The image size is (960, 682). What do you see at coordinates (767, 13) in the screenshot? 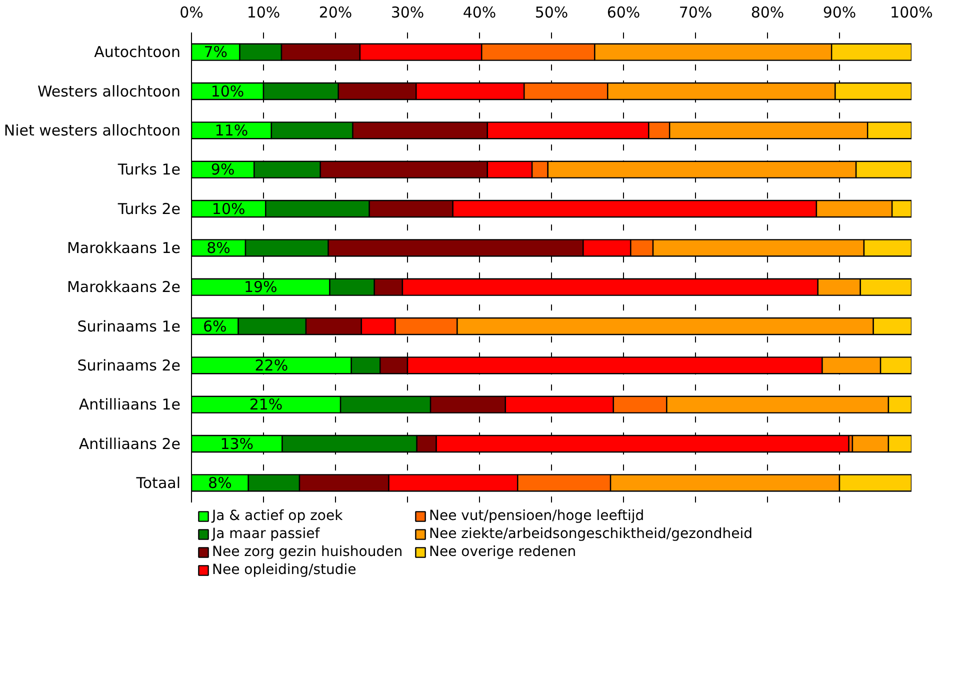
I see `x-tick-label: 80%` at bounding box center [767, 13].